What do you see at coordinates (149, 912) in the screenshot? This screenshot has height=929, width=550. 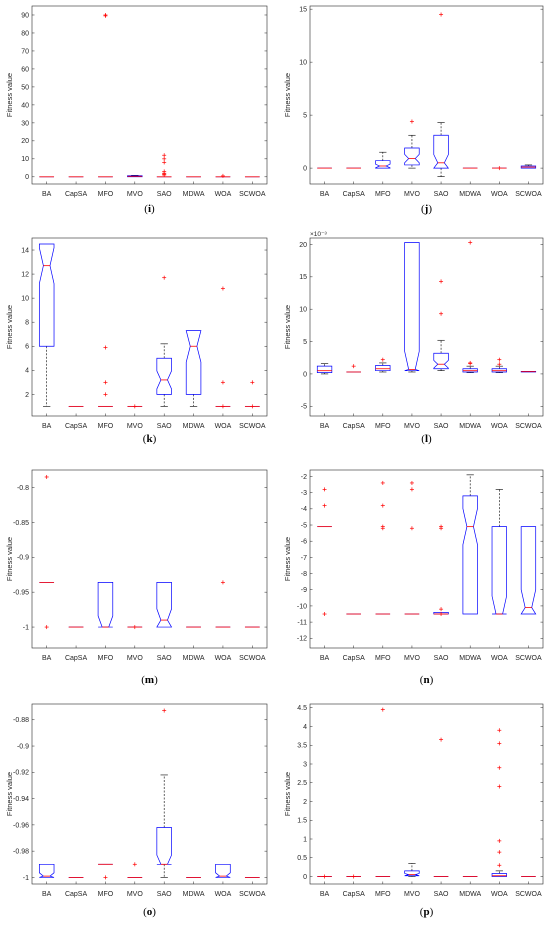 I see `panel-label: (o)` at bounding box center [149, 912].